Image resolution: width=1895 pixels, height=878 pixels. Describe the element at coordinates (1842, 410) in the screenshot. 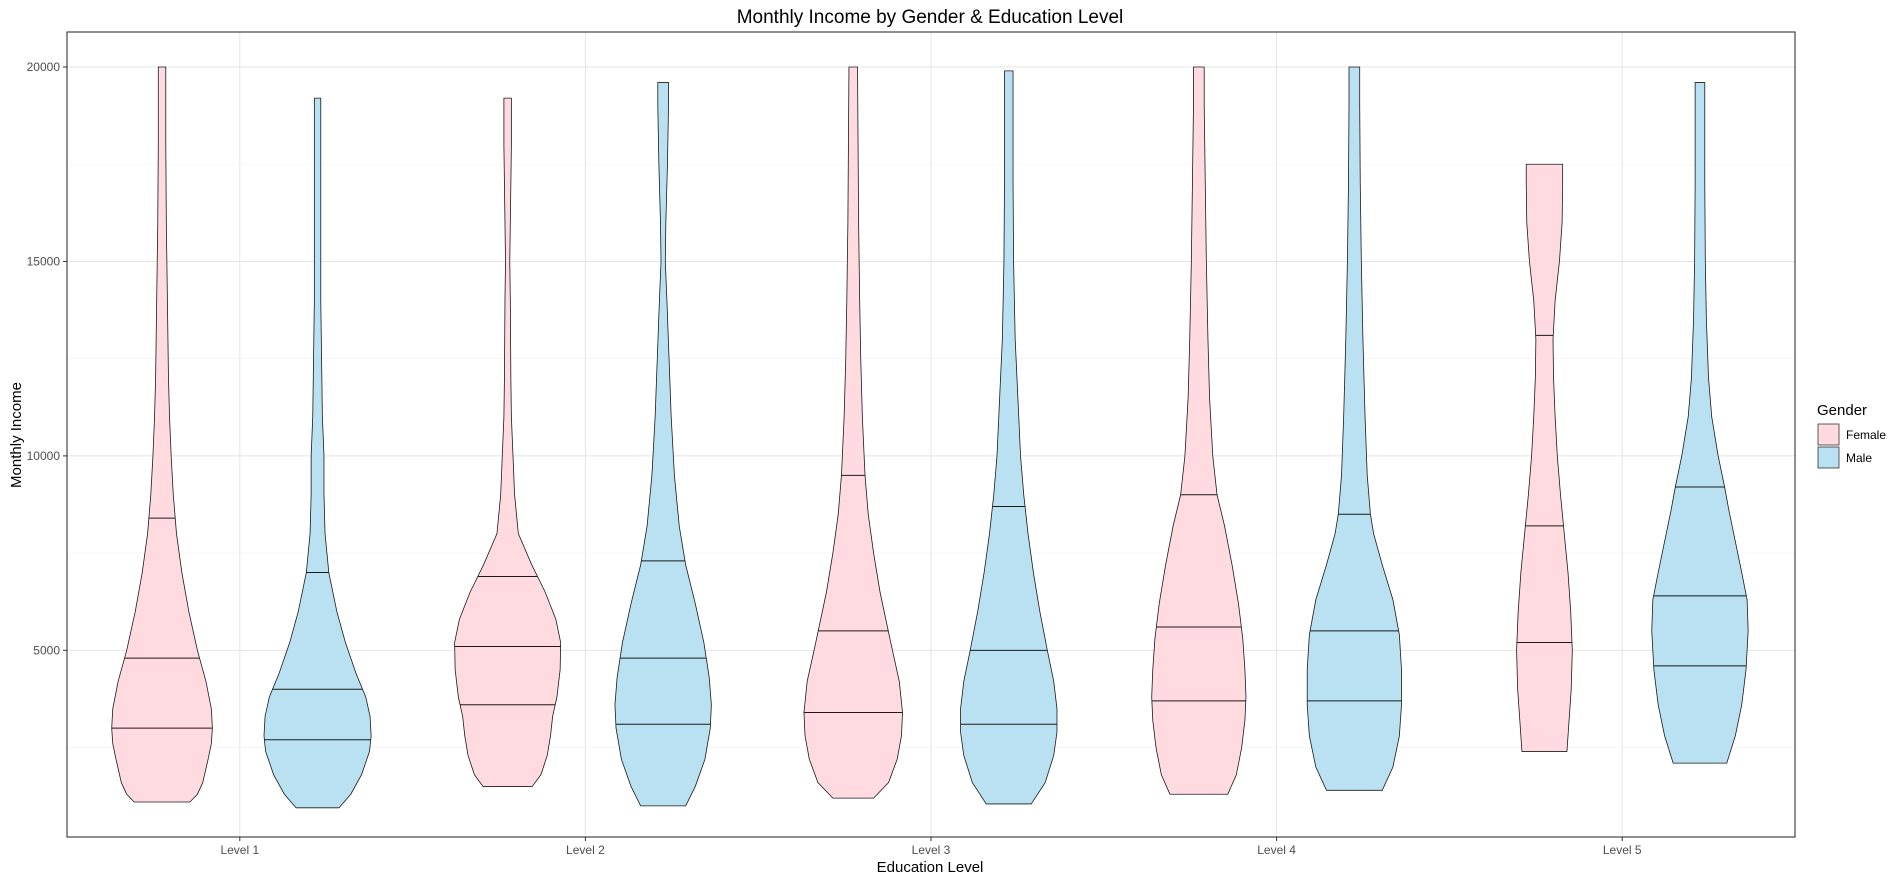

I see `legend-title: Gender` at that location.